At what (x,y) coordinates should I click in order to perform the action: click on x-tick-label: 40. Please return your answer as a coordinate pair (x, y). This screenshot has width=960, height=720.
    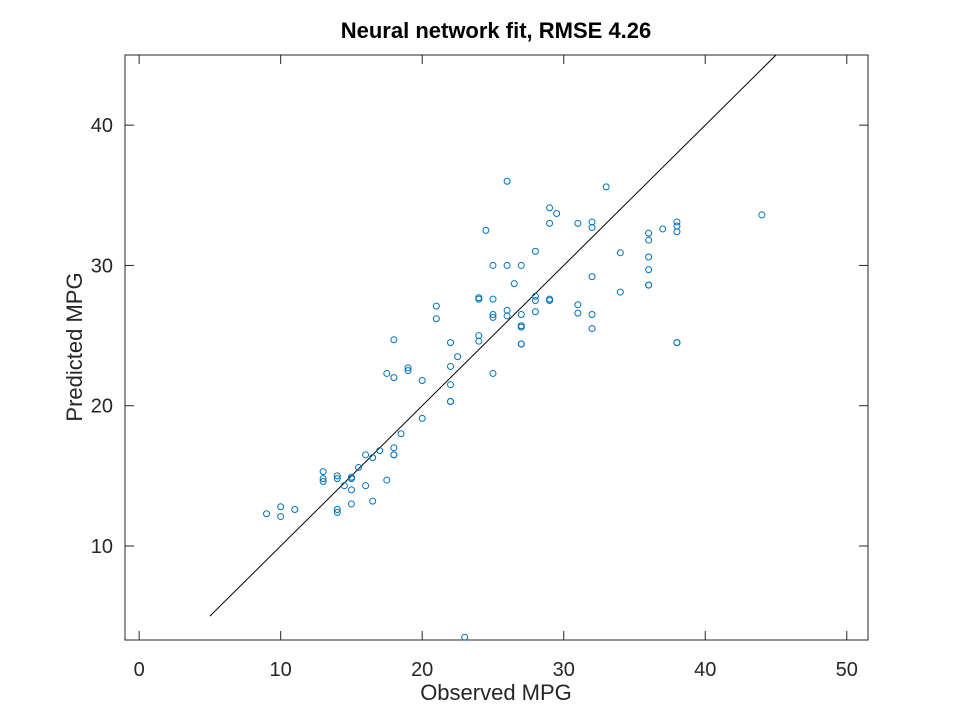
    Looking at the image, I should click on (705, 670).